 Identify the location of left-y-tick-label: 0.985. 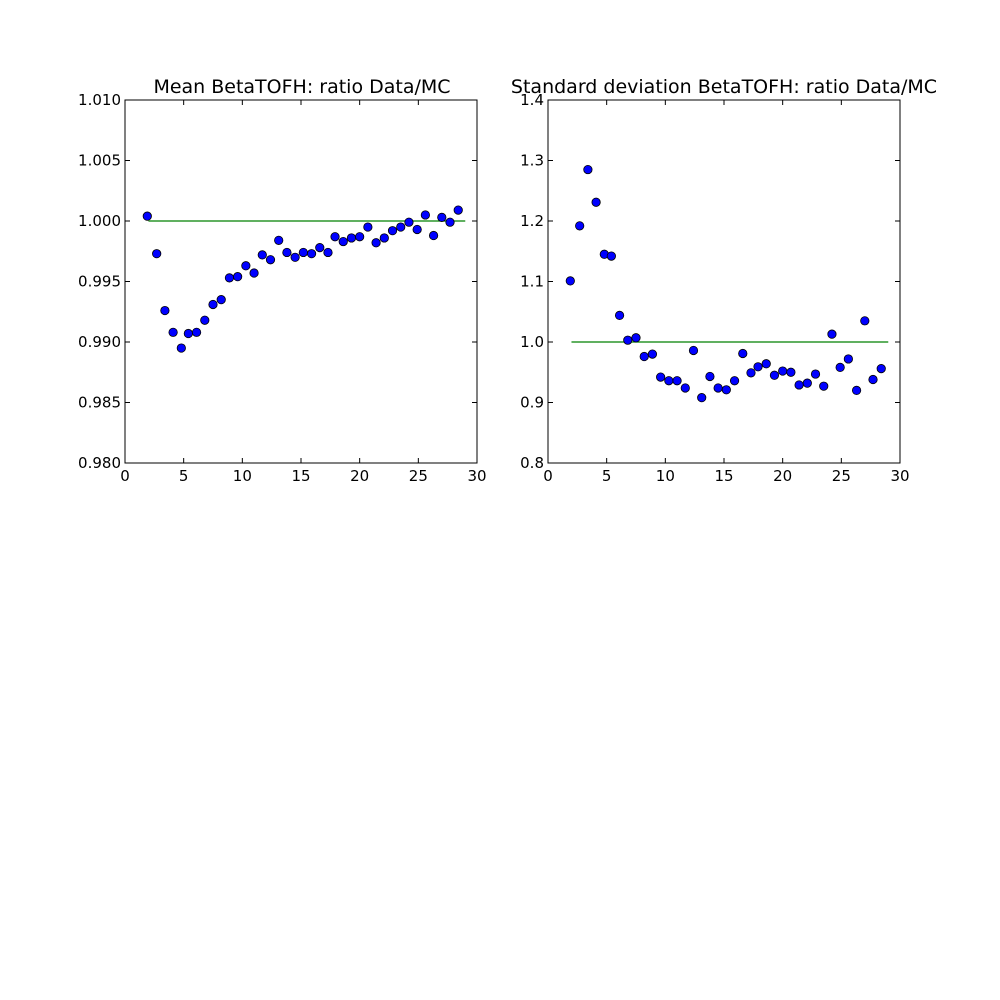
(99, 403).